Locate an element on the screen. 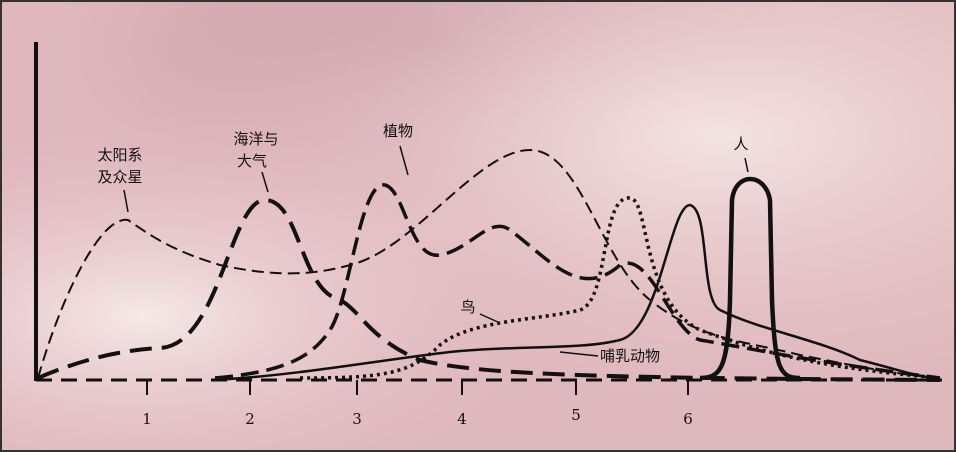 This screenshot has width=956, height=452. axis-ticks is located at coordinates (417, 387).